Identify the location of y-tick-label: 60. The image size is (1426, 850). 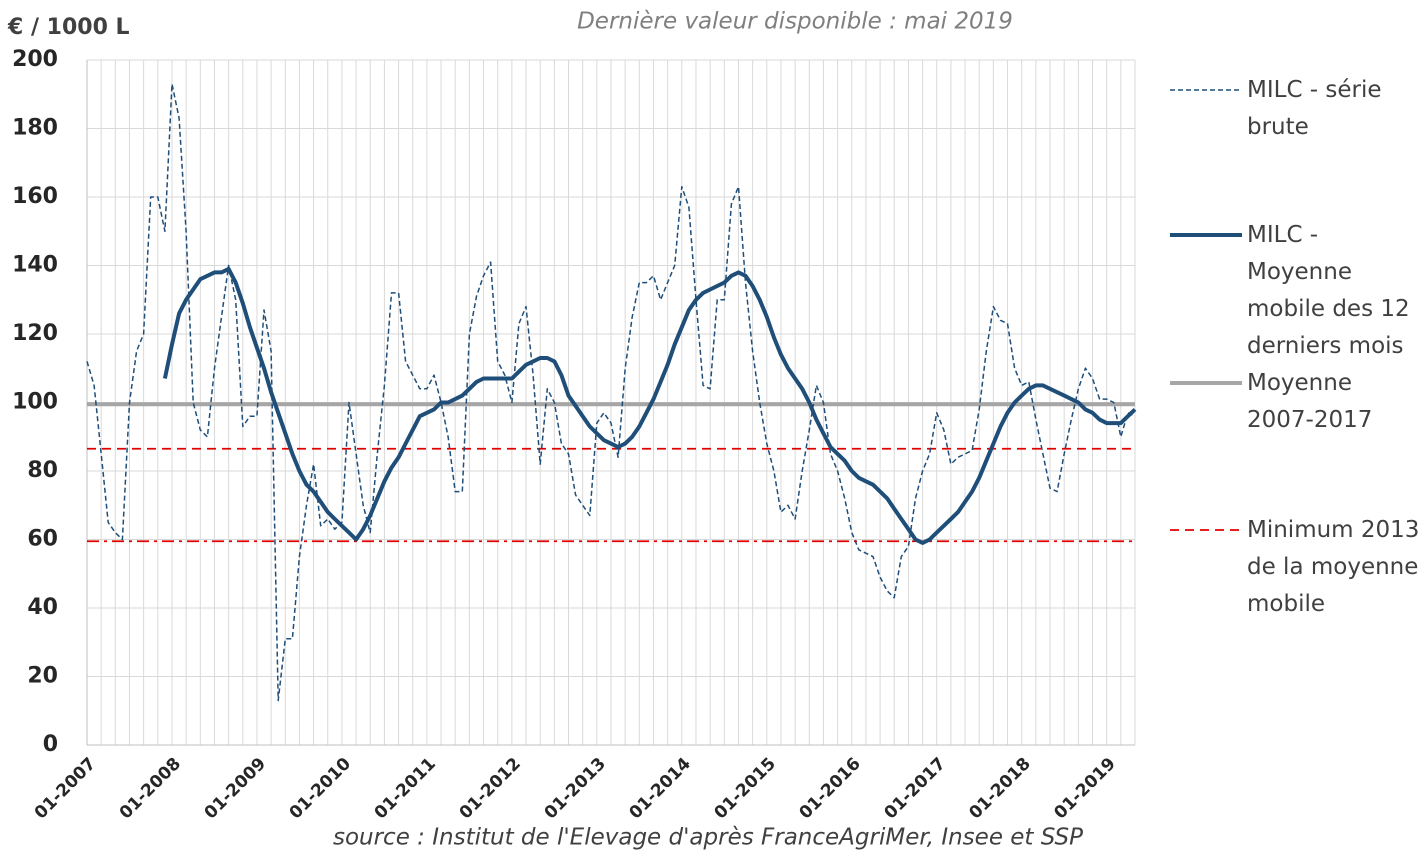
(42, 539).